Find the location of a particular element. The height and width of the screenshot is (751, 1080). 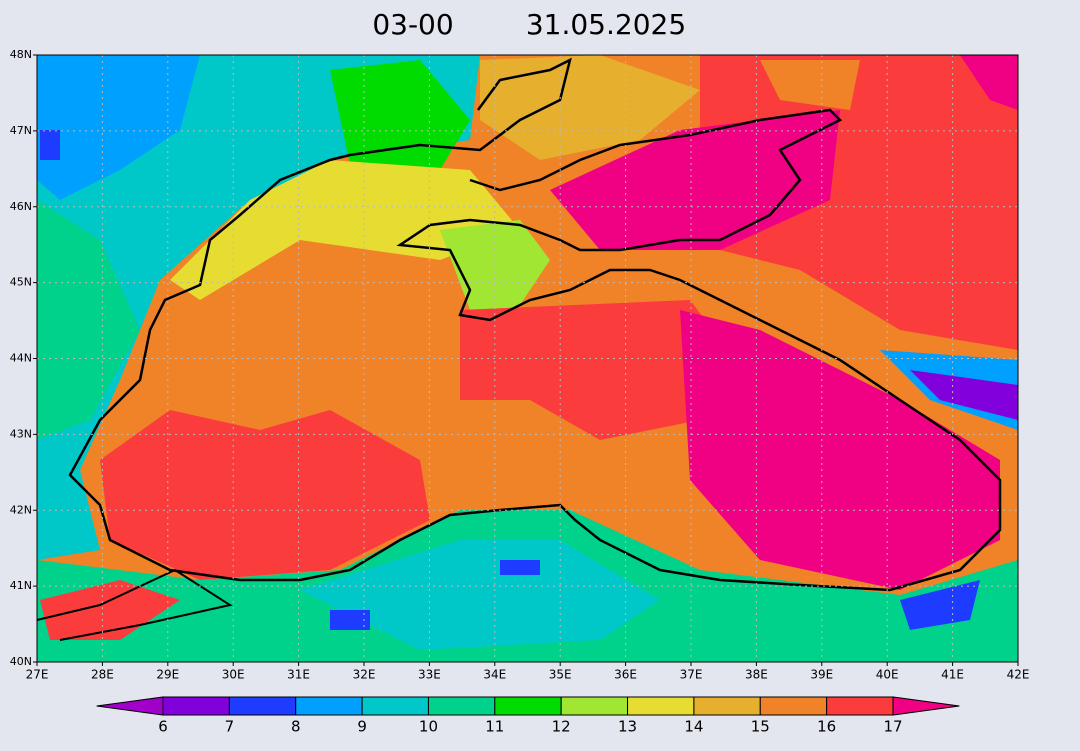

x-tick-label: 32E is located at coordinates (364, 675).